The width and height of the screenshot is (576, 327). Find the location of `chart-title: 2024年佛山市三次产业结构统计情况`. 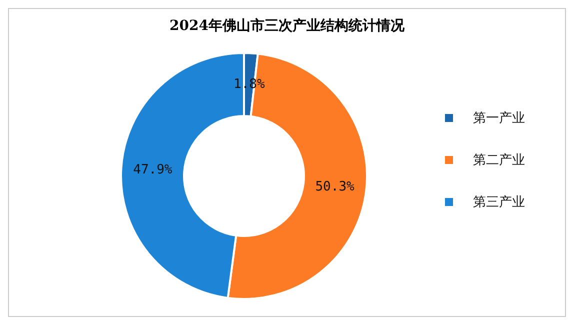

chart-title: 2024年佛山市三次产业结构统计情况 is located at coordinates (287, 26).